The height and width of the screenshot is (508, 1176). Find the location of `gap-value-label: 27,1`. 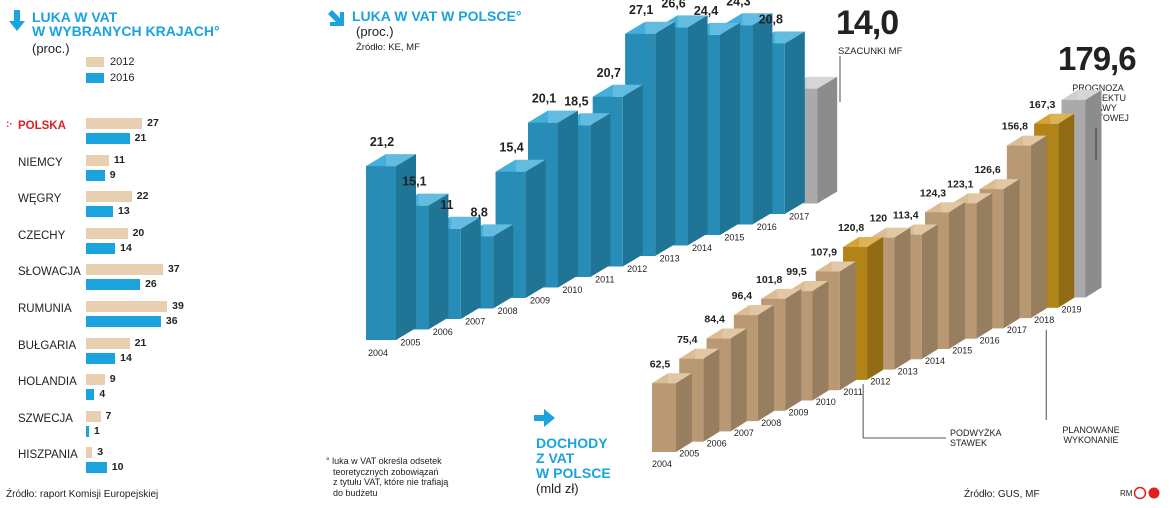

gap-value-label: 27,1 is located at coordinates (641, 10).